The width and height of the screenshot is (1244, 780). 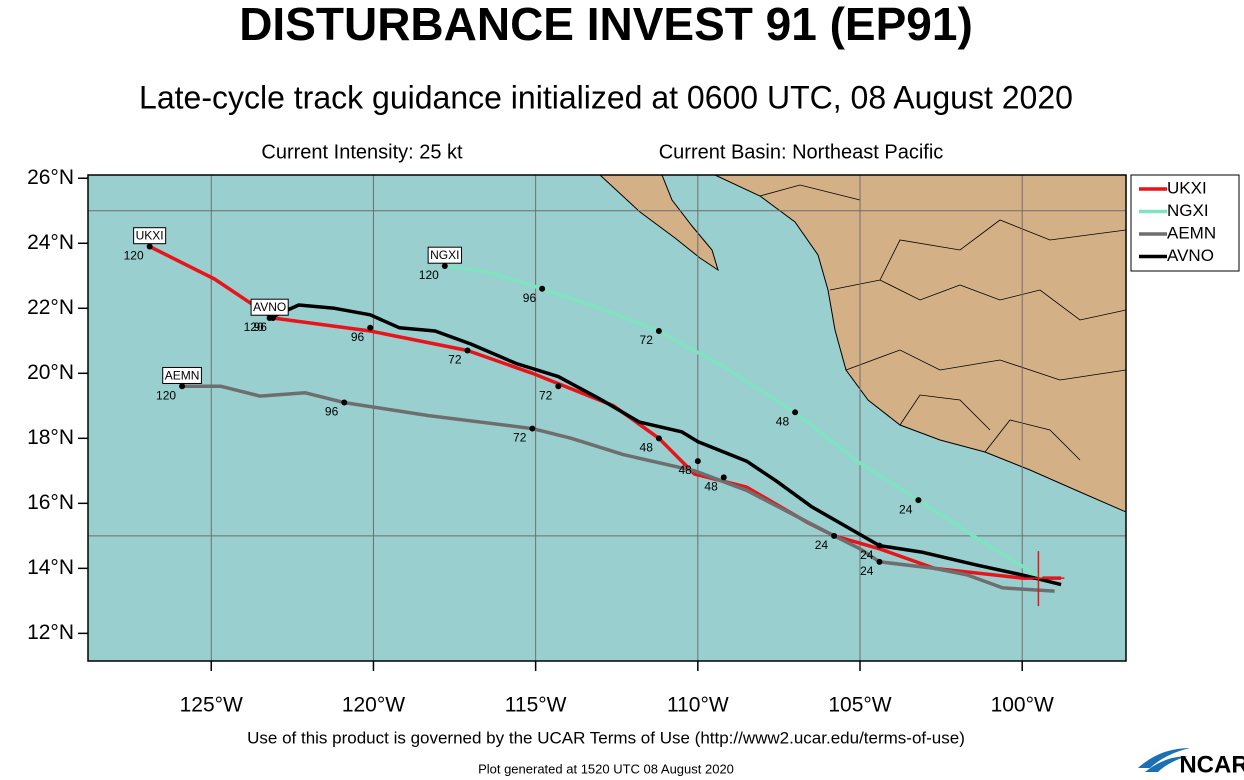 I want to click on legend-label: AVNO, so click(x=1190, y=255).